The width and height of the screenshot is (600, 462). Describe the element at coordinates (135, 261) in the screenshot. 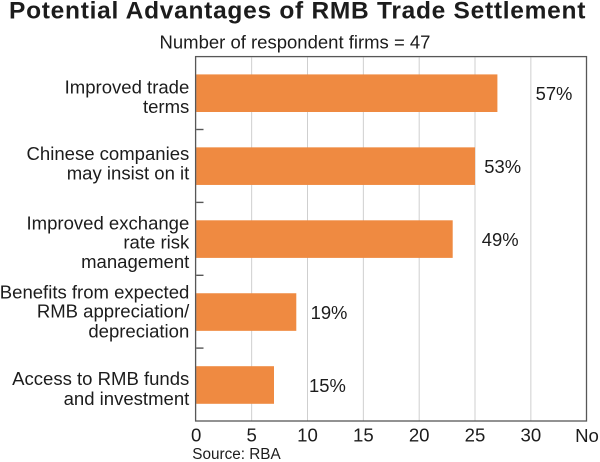

I see `svg-text: management` at that location.